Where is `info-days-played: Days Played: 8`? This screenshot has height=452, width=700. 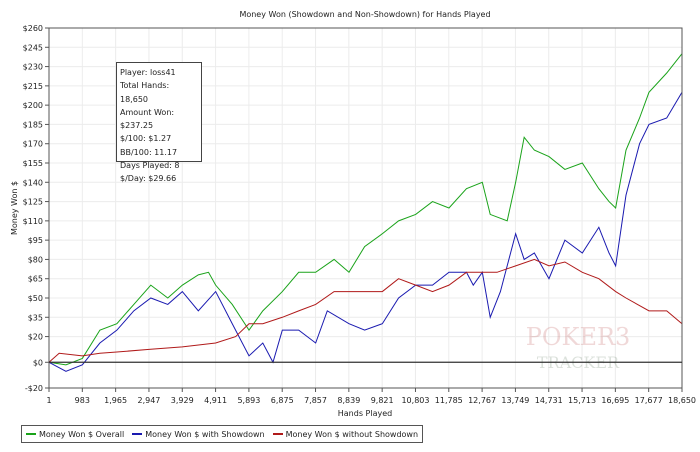 info-days-played: Days Played: 8 is located at coordinates (150, 166).